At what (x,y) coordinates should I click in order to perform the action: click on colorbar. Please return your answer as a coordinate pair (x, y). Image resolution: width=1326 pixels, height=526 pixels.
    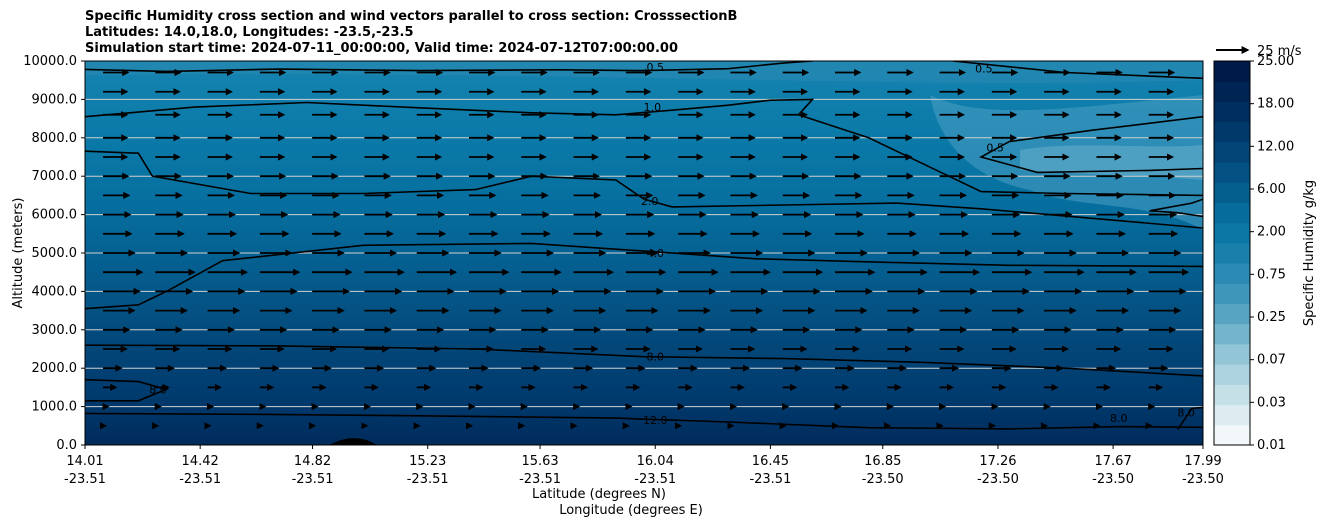
    Looking at the image, I should click on (1232, 253).